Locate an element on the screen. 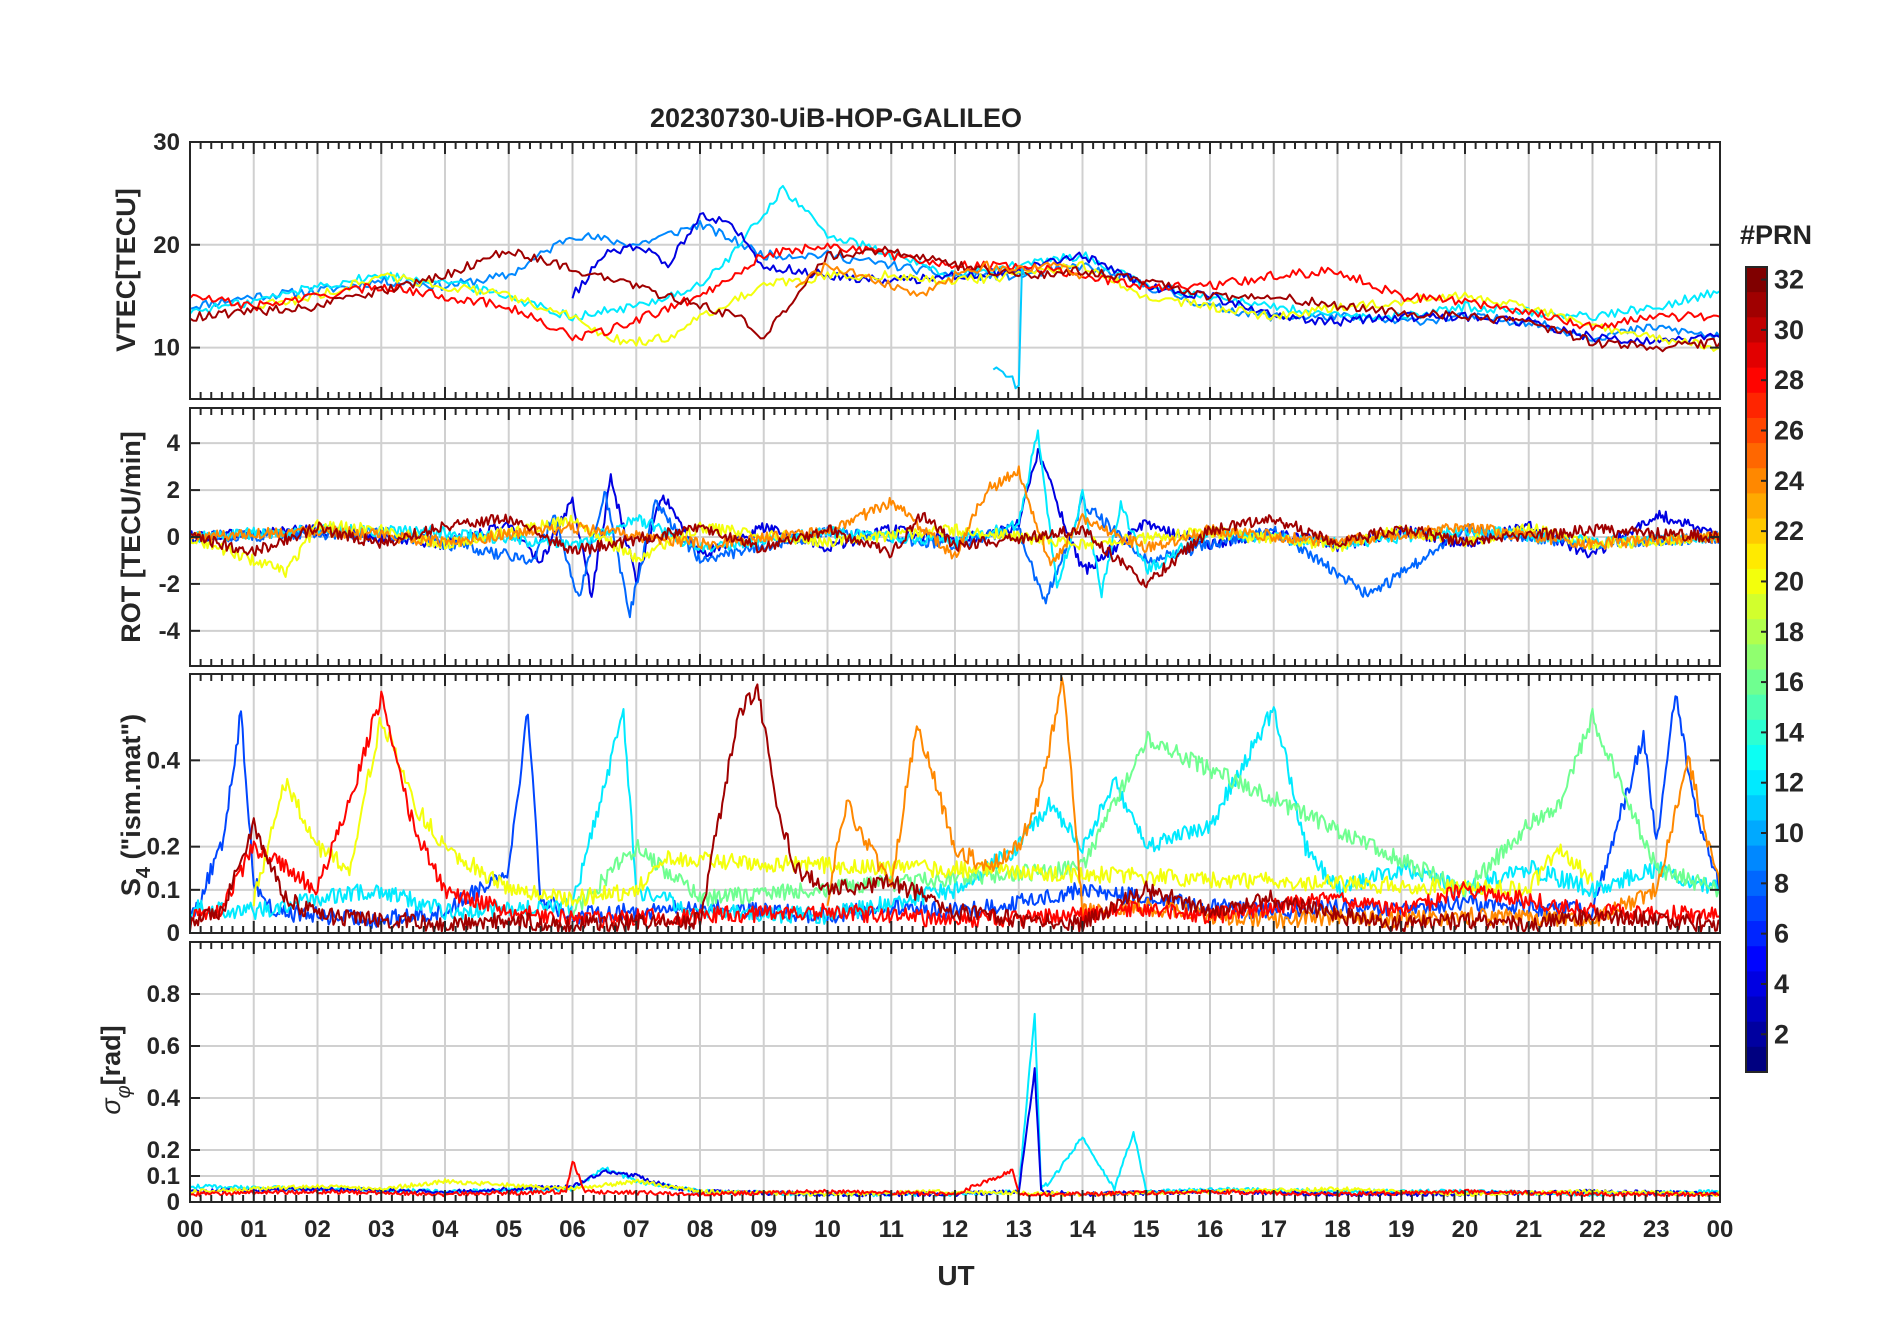  sigma_phi-y-tick-label: 0.1 is located at coordinates (163, 1176).